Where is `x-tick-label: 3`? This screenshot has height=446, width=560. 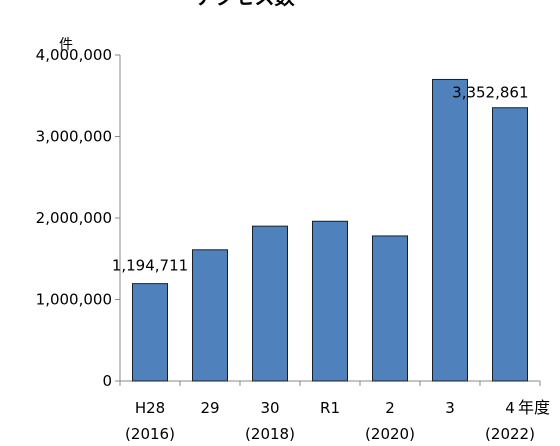
x-tick-label: 3 is located at coordinates (450, 408).